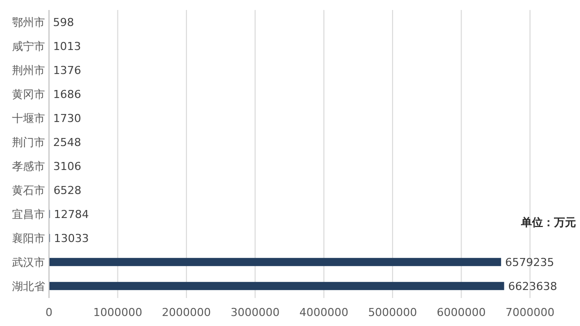 This screenshot has width=580, height=326. Describe the element at coordinates (533, 286) in the screenshot. I see `data-label: 6623638` at that location.